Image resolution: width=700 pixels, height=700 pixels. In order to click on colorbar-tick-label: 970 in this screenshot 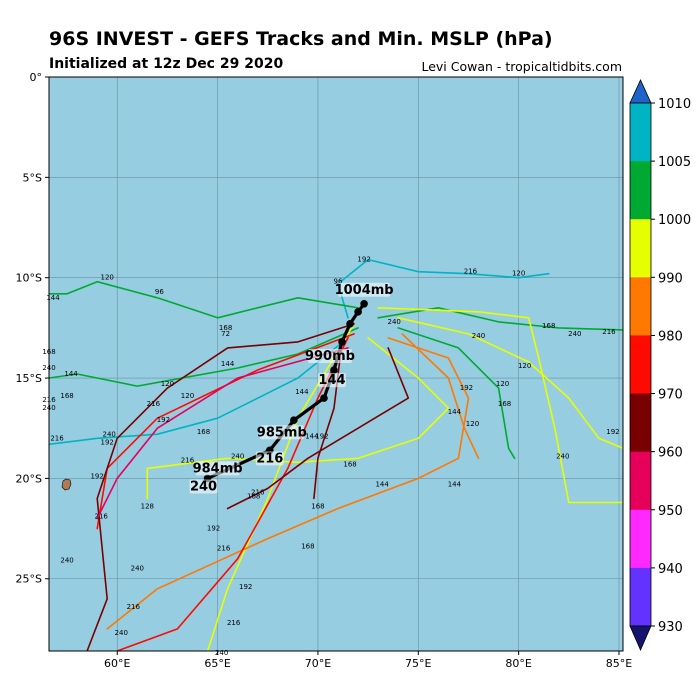, I will do `click(670, 395)`.